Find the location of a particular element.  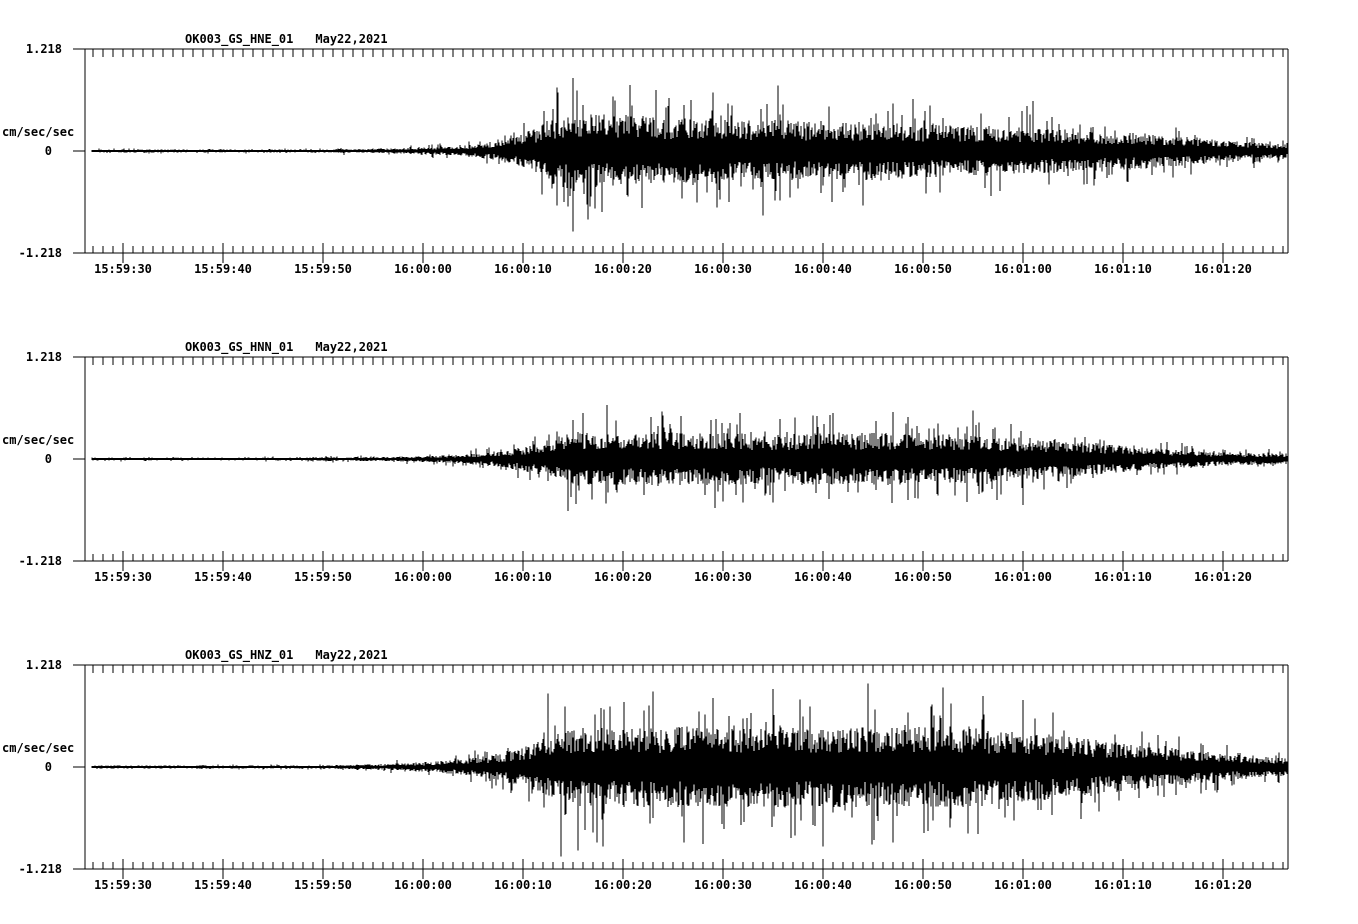

panel-title: OK003_GS_HNZ_01 May22,2021 is located at coordinates (286, 655).